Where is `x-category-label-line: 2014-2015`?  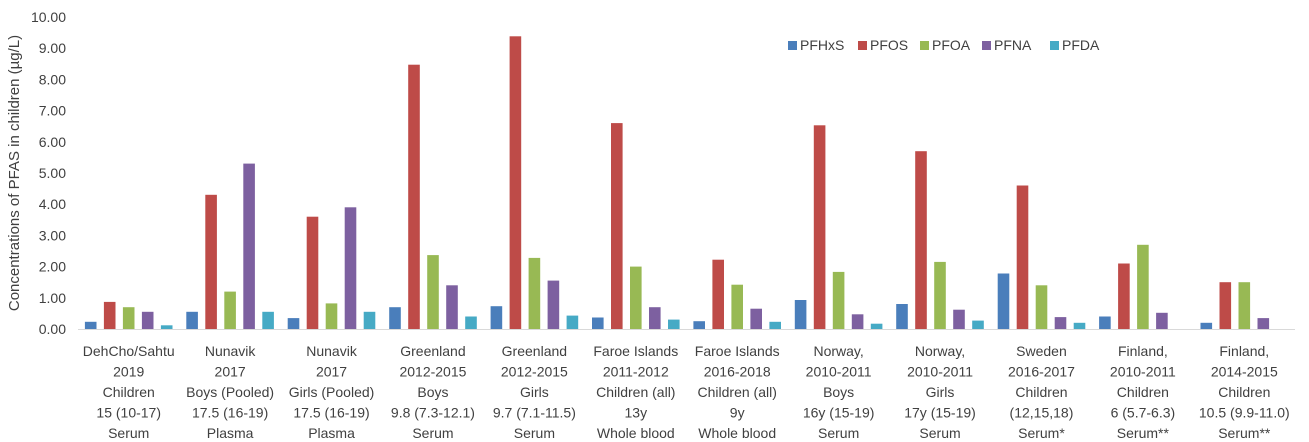 x-category-label-line: 2014-2015 is located at coordinates (1244, 372).